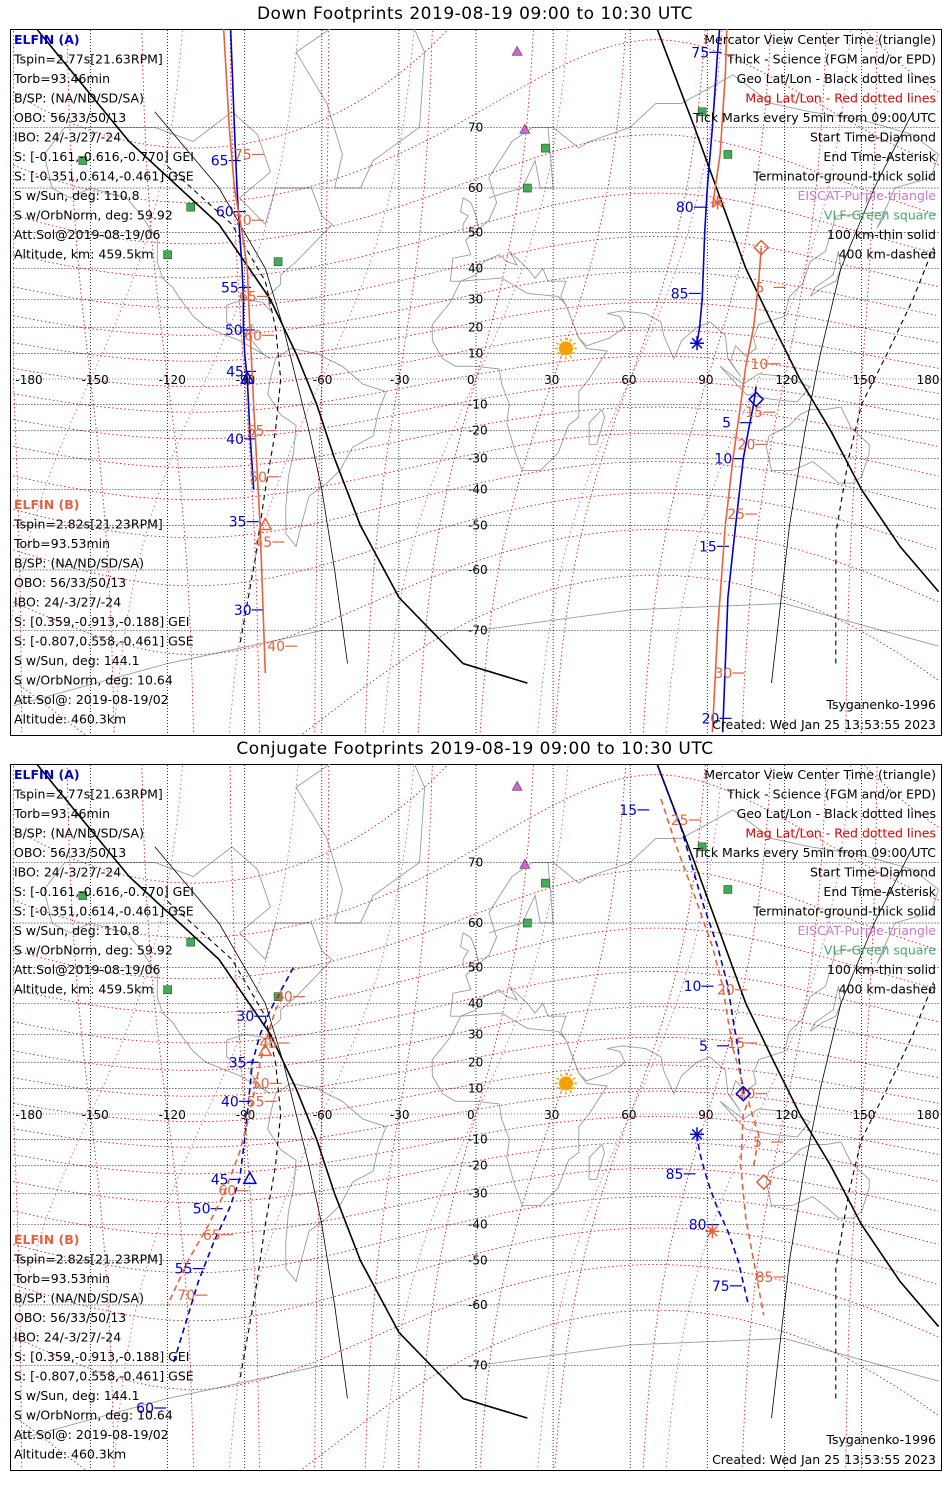  Describe the element at coordinates (873, 137) in the screenshot. I see `legend-entry: Start Time-Diamond` at that location.